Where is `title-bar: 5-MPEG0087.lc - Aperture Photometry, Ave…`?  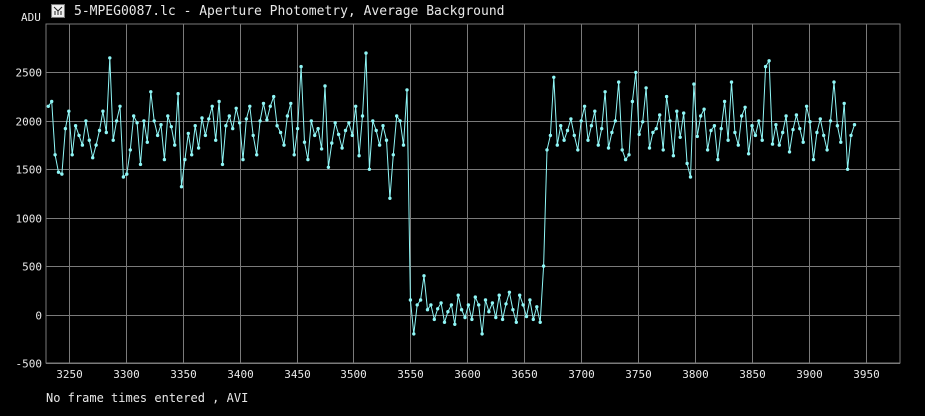
title-bar: 5-MPEG0087.lc - Aperture Photometry, Ave… is located at coordinates (462, 12).